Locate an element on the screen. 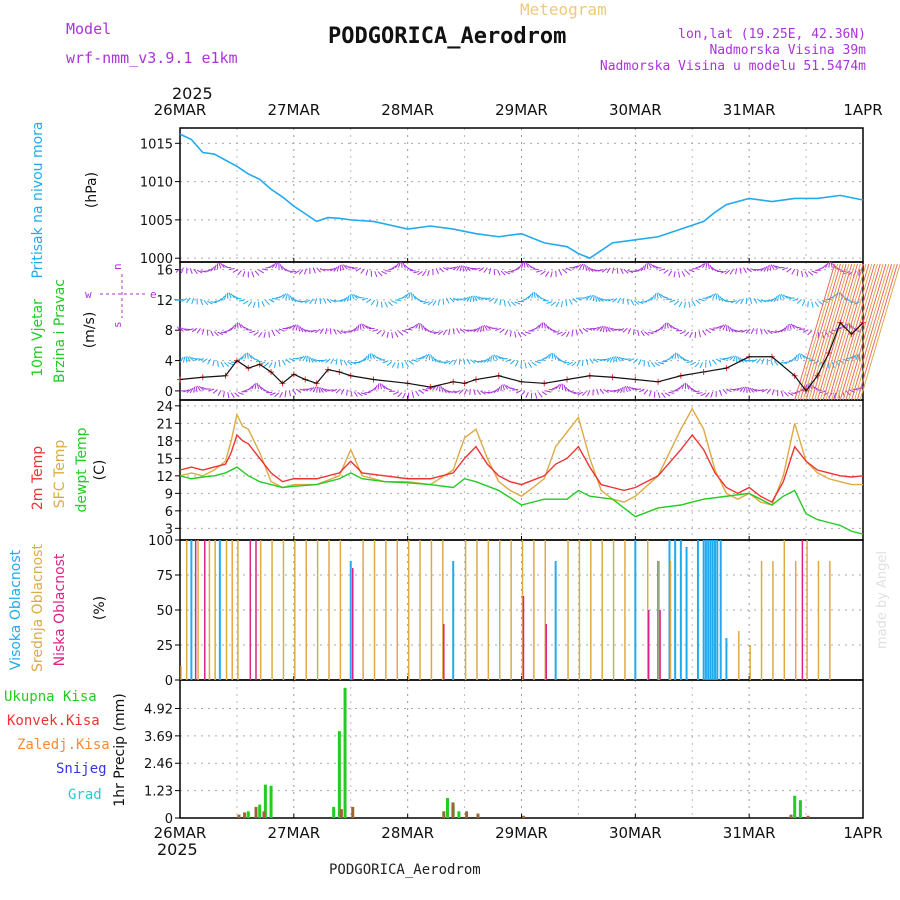  wind-ytick-label: 12 is located at coordinates (164, 301).